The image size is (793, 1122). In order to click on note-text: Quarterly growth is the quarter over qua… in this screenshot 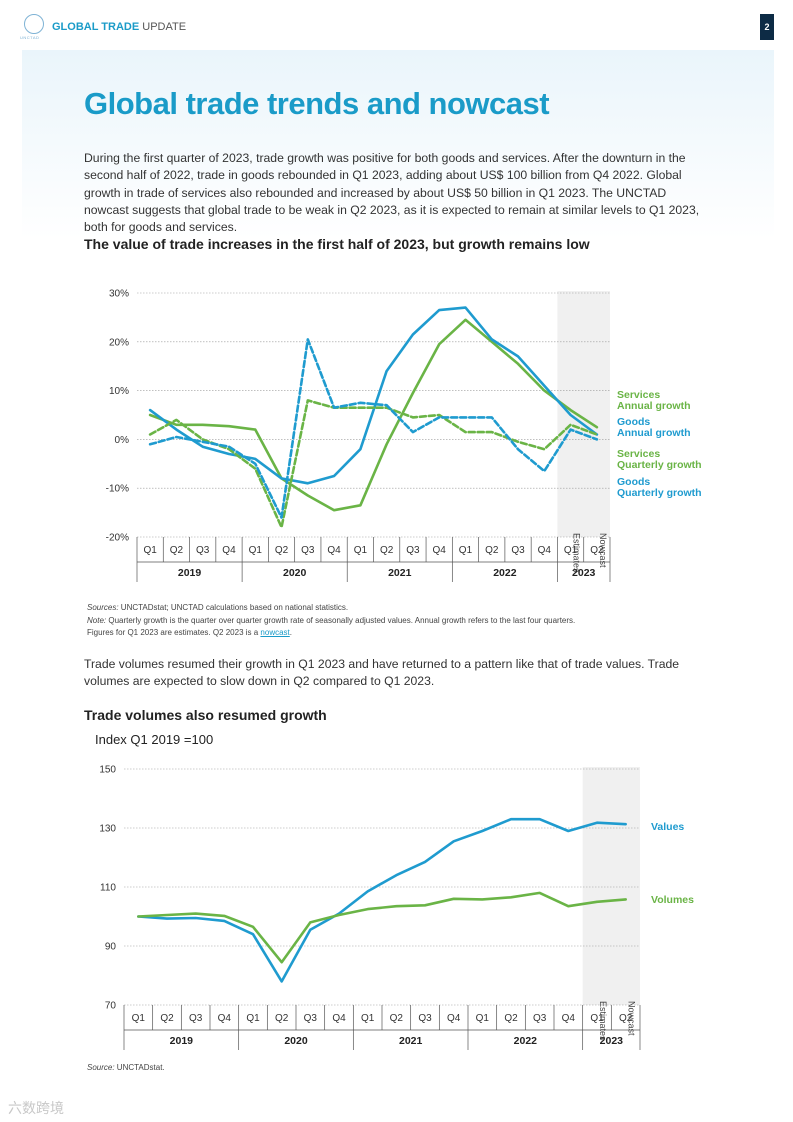, I will do `click(341, 620)`.